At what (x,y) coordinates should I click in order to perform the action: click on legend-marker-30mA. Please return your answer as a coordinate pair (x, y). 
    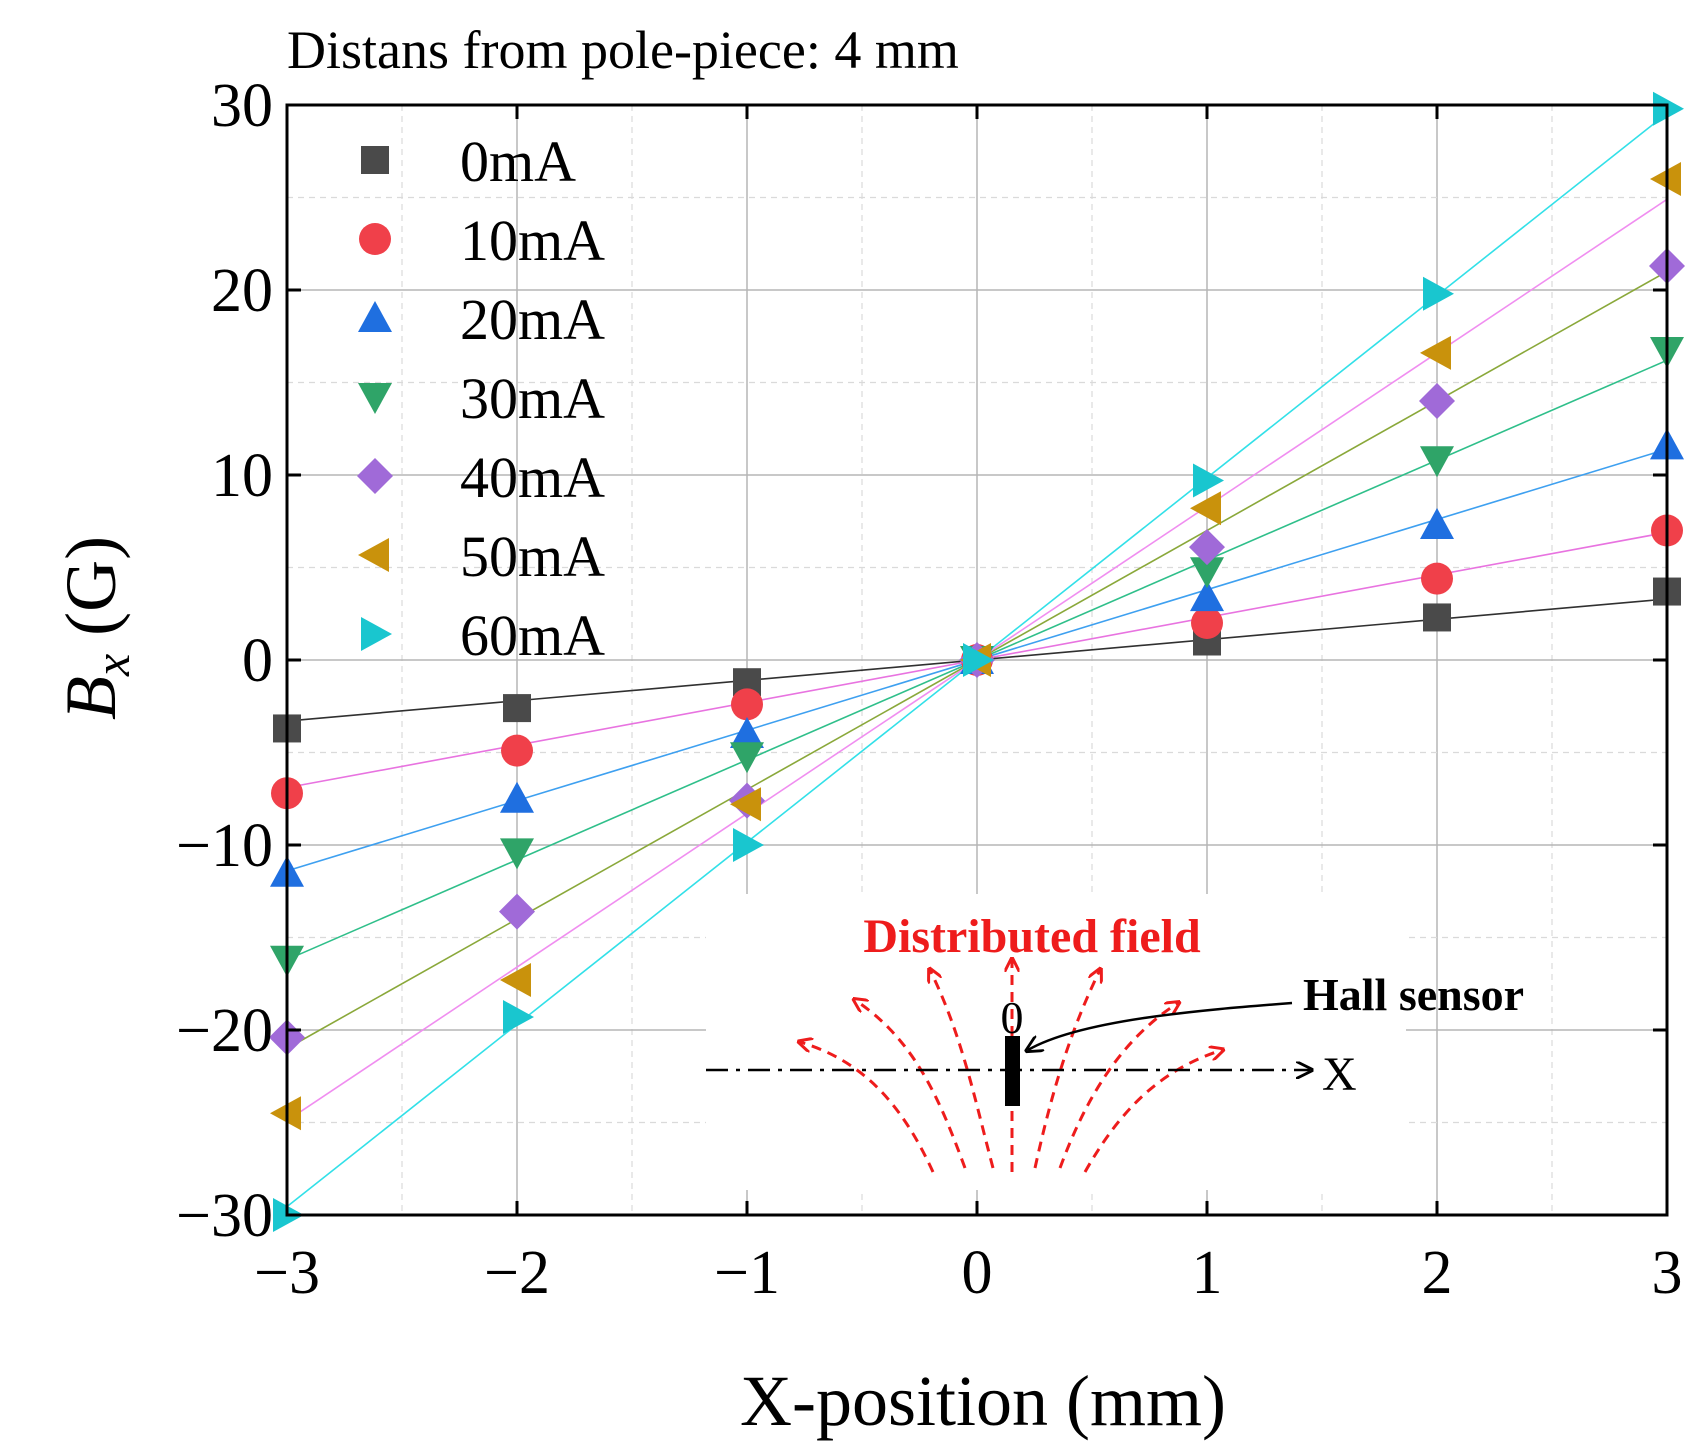
    Looking at the image, I should click on (375, 398).